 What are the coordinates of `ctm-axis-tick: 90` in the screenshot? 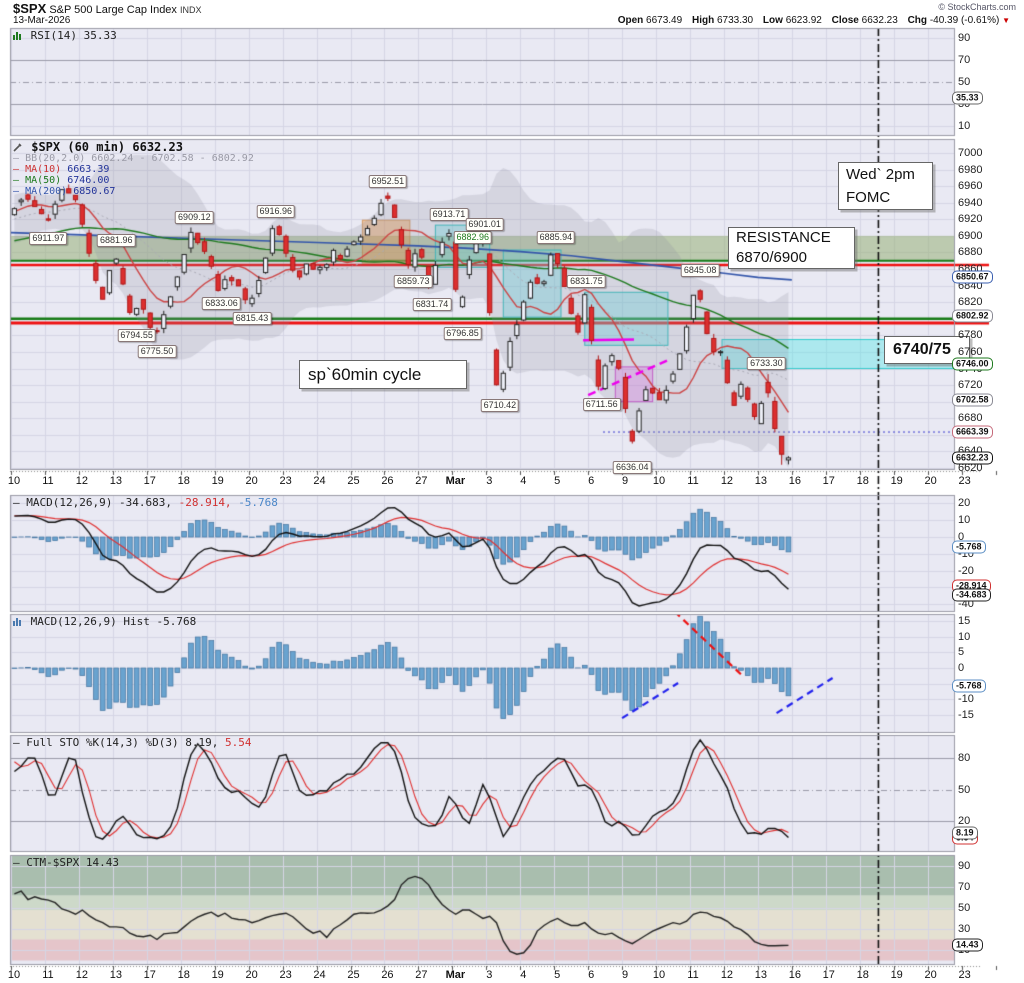 It's located at (964, 865).